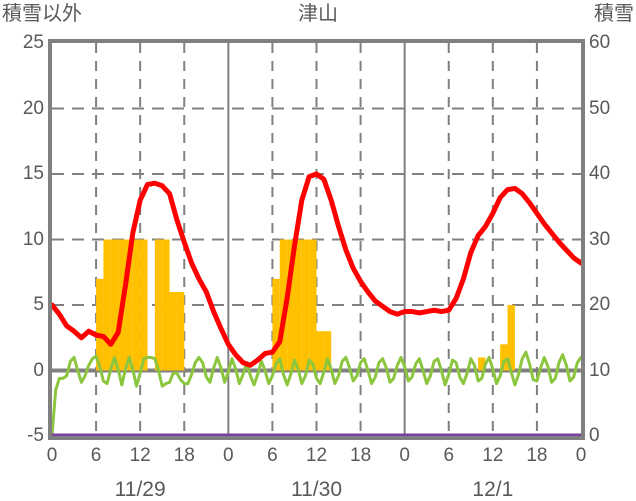 This screenshot has height=501, width=636. What do you see at coordinates (600, 108) in the screenshot?
I see `y-axis-right-tick: 50` at bounding box center [600, 108].